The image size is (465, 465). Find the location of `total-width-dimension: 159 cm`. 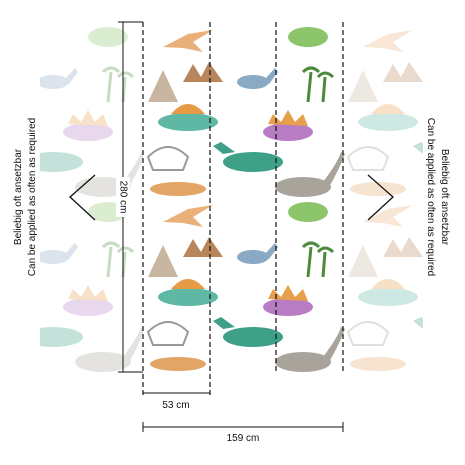

total-width-dimension: 159 cm is located at coordinates (243, 433).